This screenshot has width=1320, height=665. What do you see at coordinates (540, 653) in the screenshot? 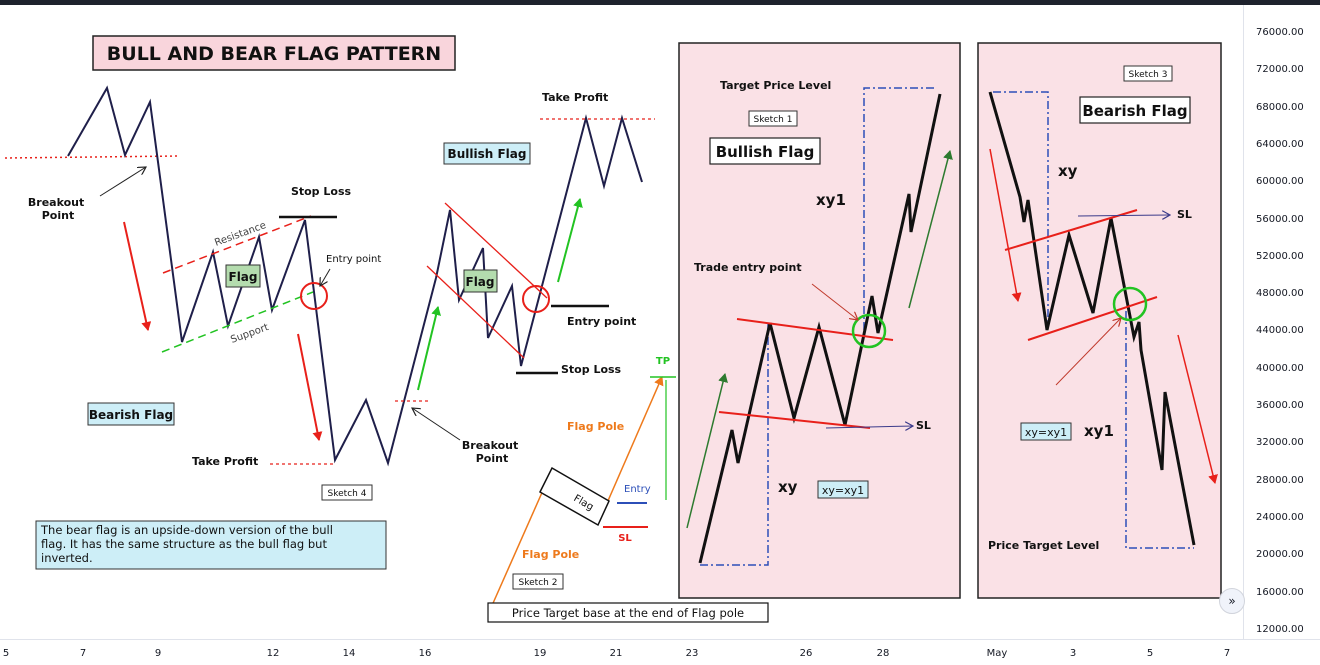
I see `time-axis-label: 19` at bounding box center [540, 653].